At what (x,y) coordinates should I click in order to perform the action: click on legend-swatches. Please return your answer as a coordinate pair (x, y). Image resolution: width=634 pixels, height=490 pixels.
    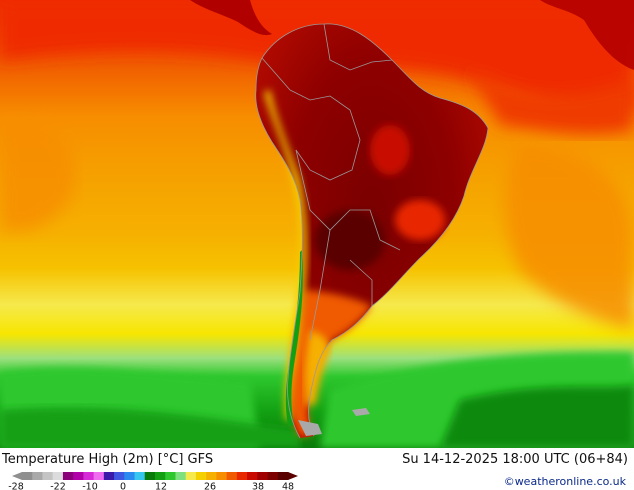
    Looking at the image, I should click on (155, 476).